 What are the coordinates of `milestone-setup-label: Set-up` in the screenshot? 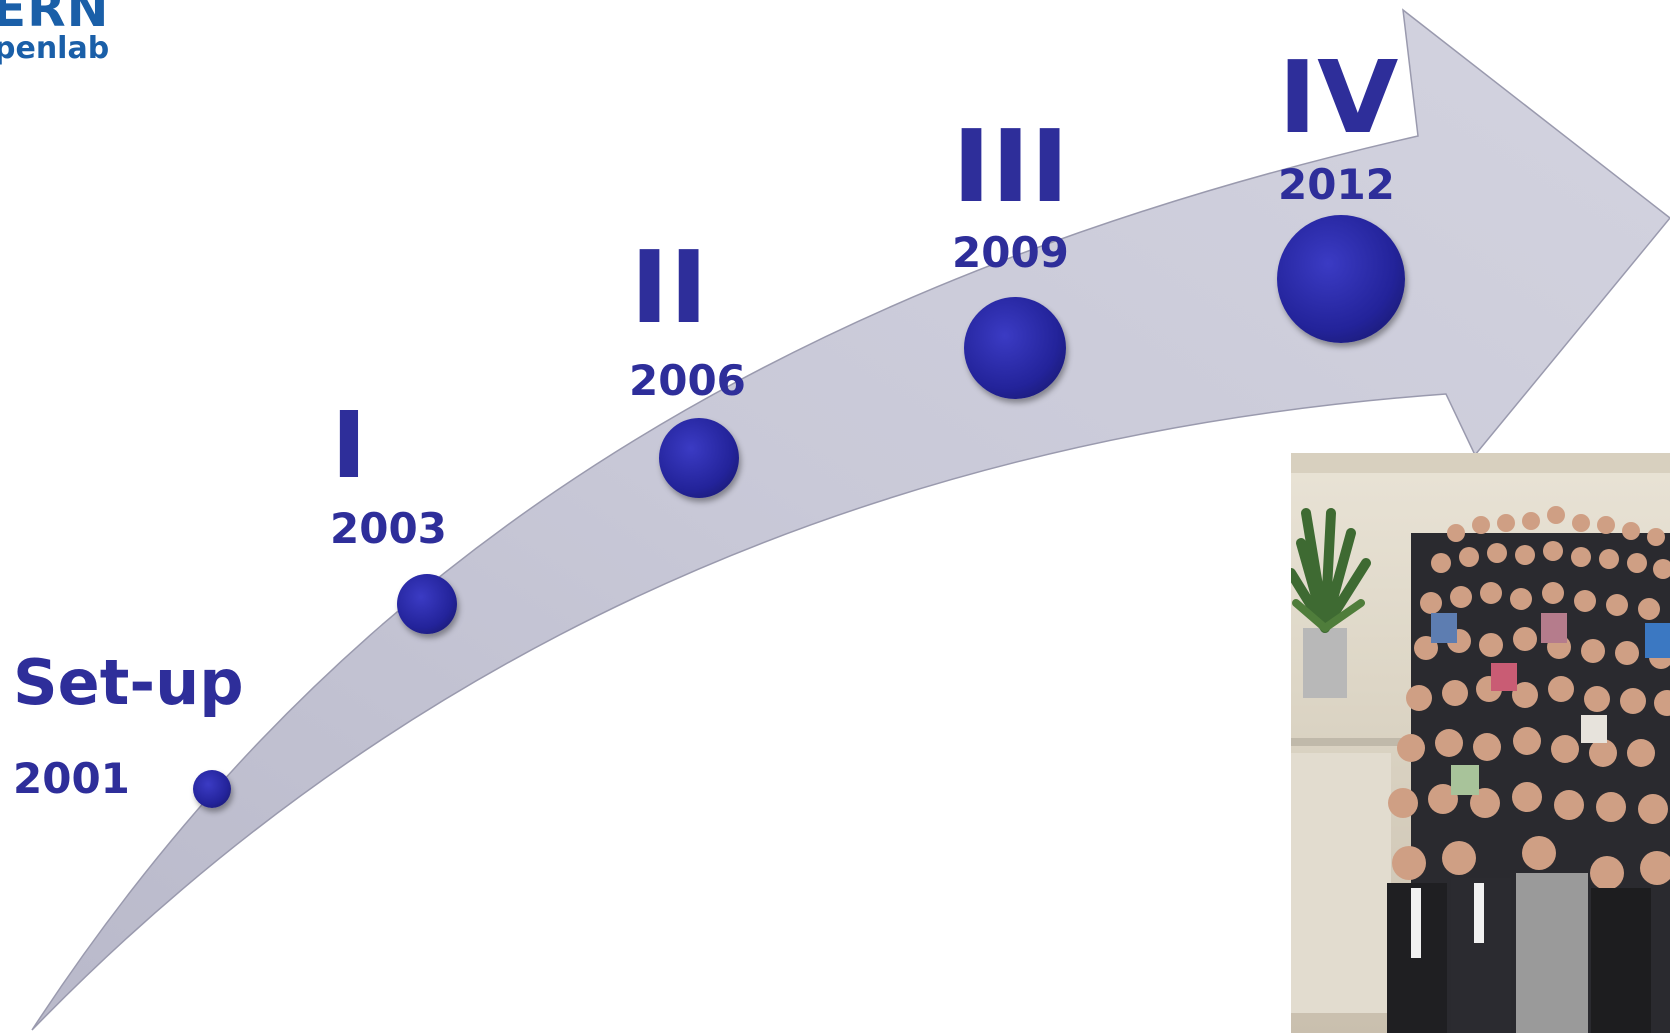 It's located at (128, 682).